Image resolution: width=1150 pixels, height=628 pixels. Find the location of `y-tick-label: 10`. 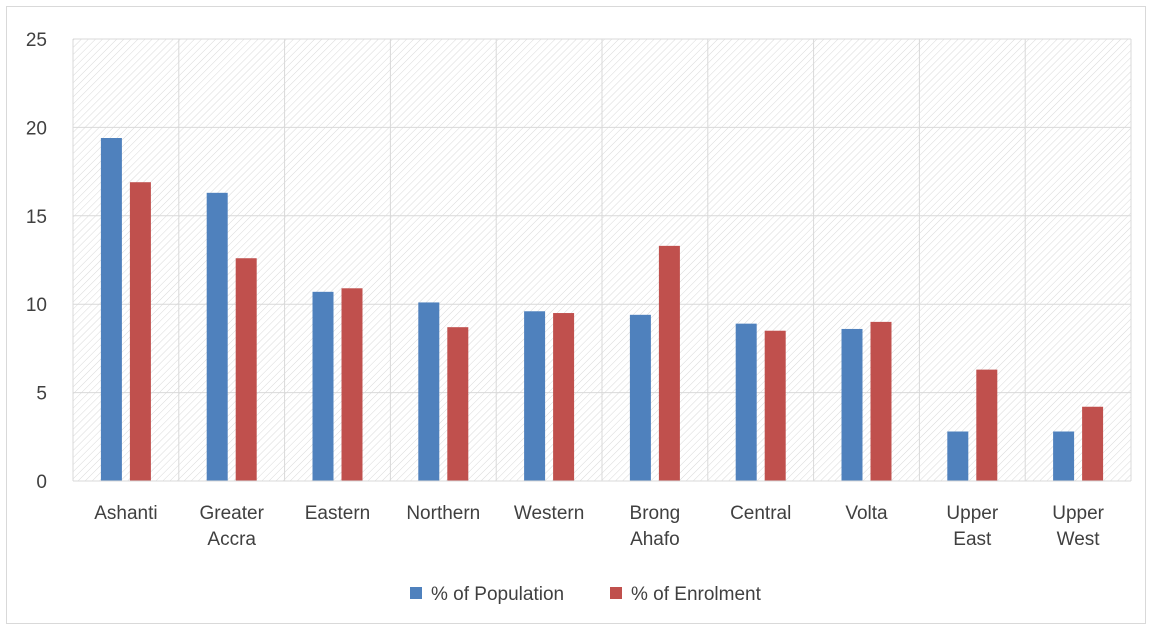

y-tick-label: 10 is located at coordinates (36, 305).